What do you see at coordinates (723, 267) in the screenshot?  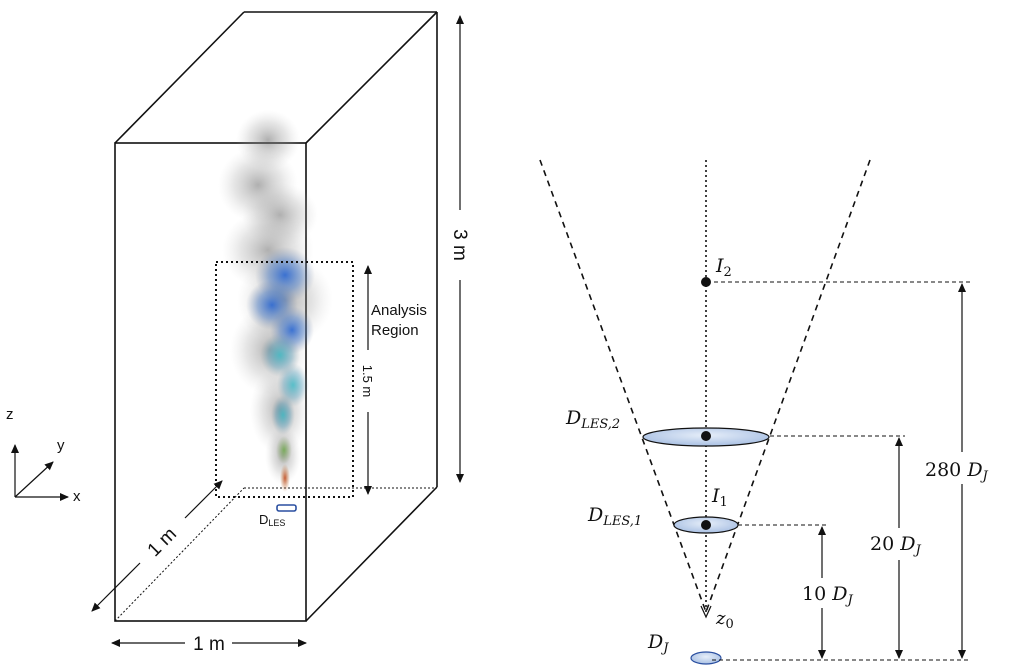 I see `i2-label: I2` at bounding box center [723, 267].